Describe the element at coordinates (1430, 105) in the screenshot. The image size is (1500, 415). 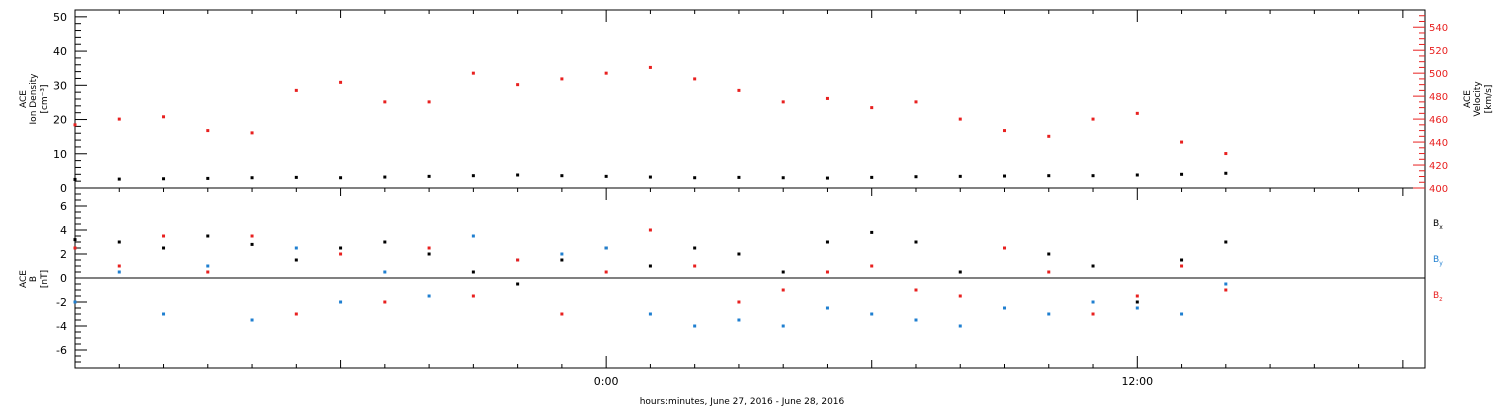
I see `top-right-axis: 400 420 440 460 480 500 520 540` at that location.